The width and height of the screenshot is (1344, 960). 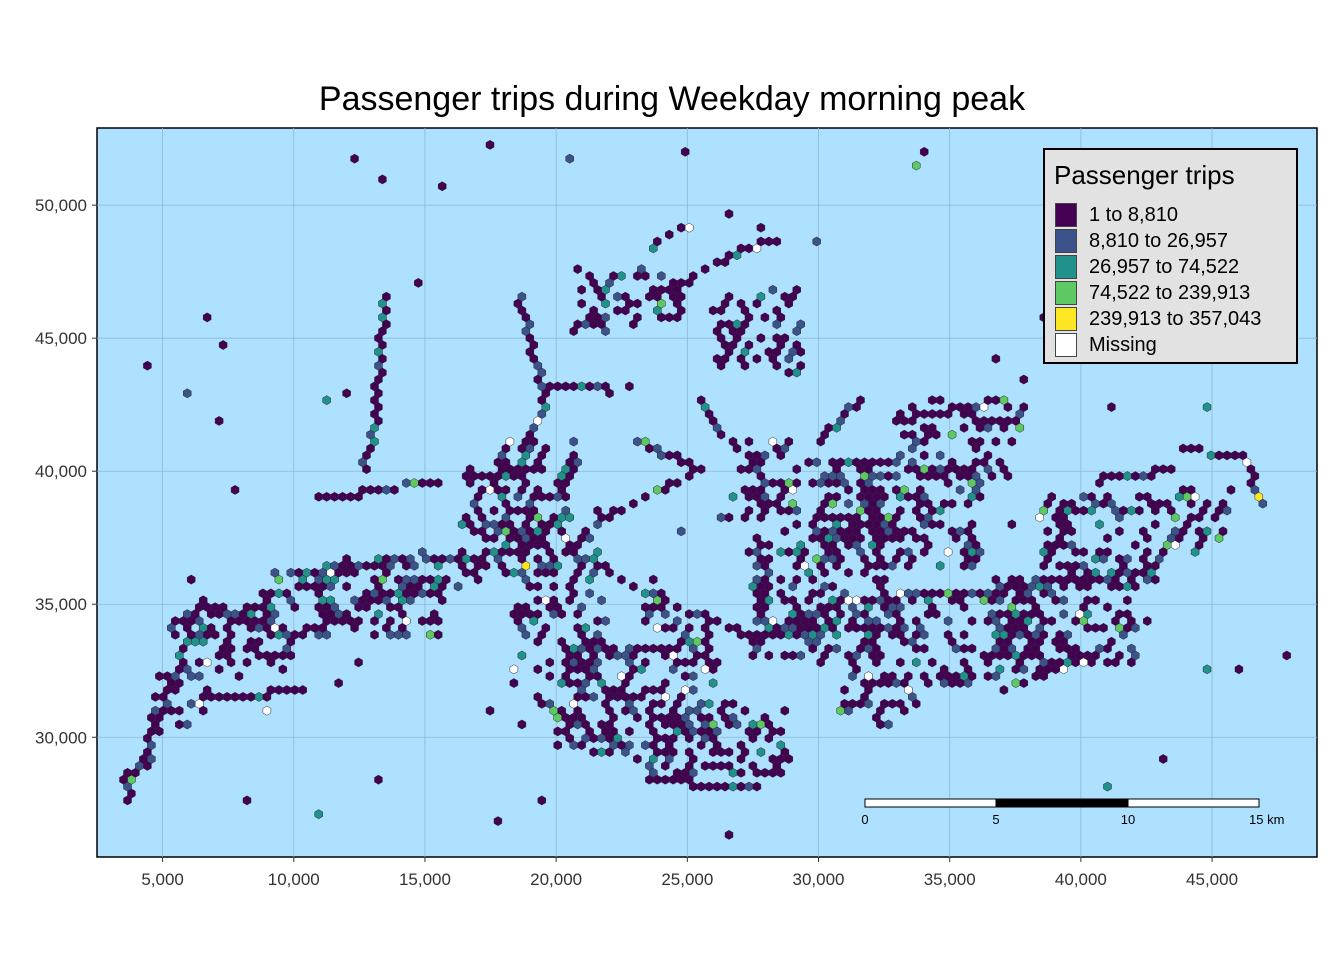 I want to click on scale-bar-label: 5, so click(x=995, y=819).